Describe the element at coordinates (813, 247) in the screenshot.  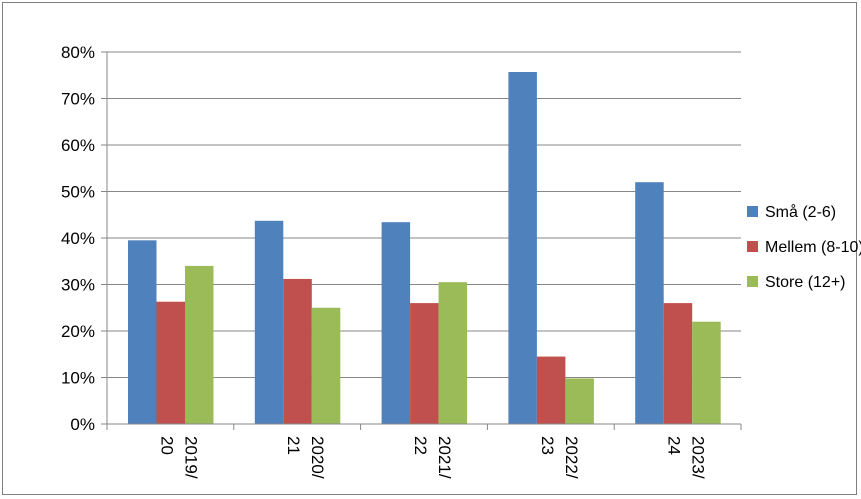
I see `legend-label: Mellem (8-10)` at that location.